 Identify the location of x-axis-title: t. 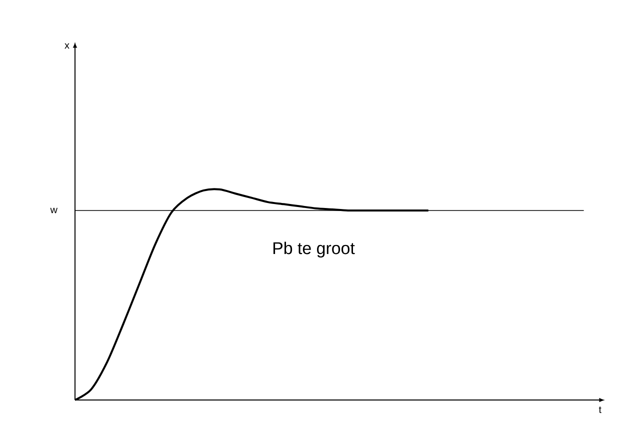
(600, 410).